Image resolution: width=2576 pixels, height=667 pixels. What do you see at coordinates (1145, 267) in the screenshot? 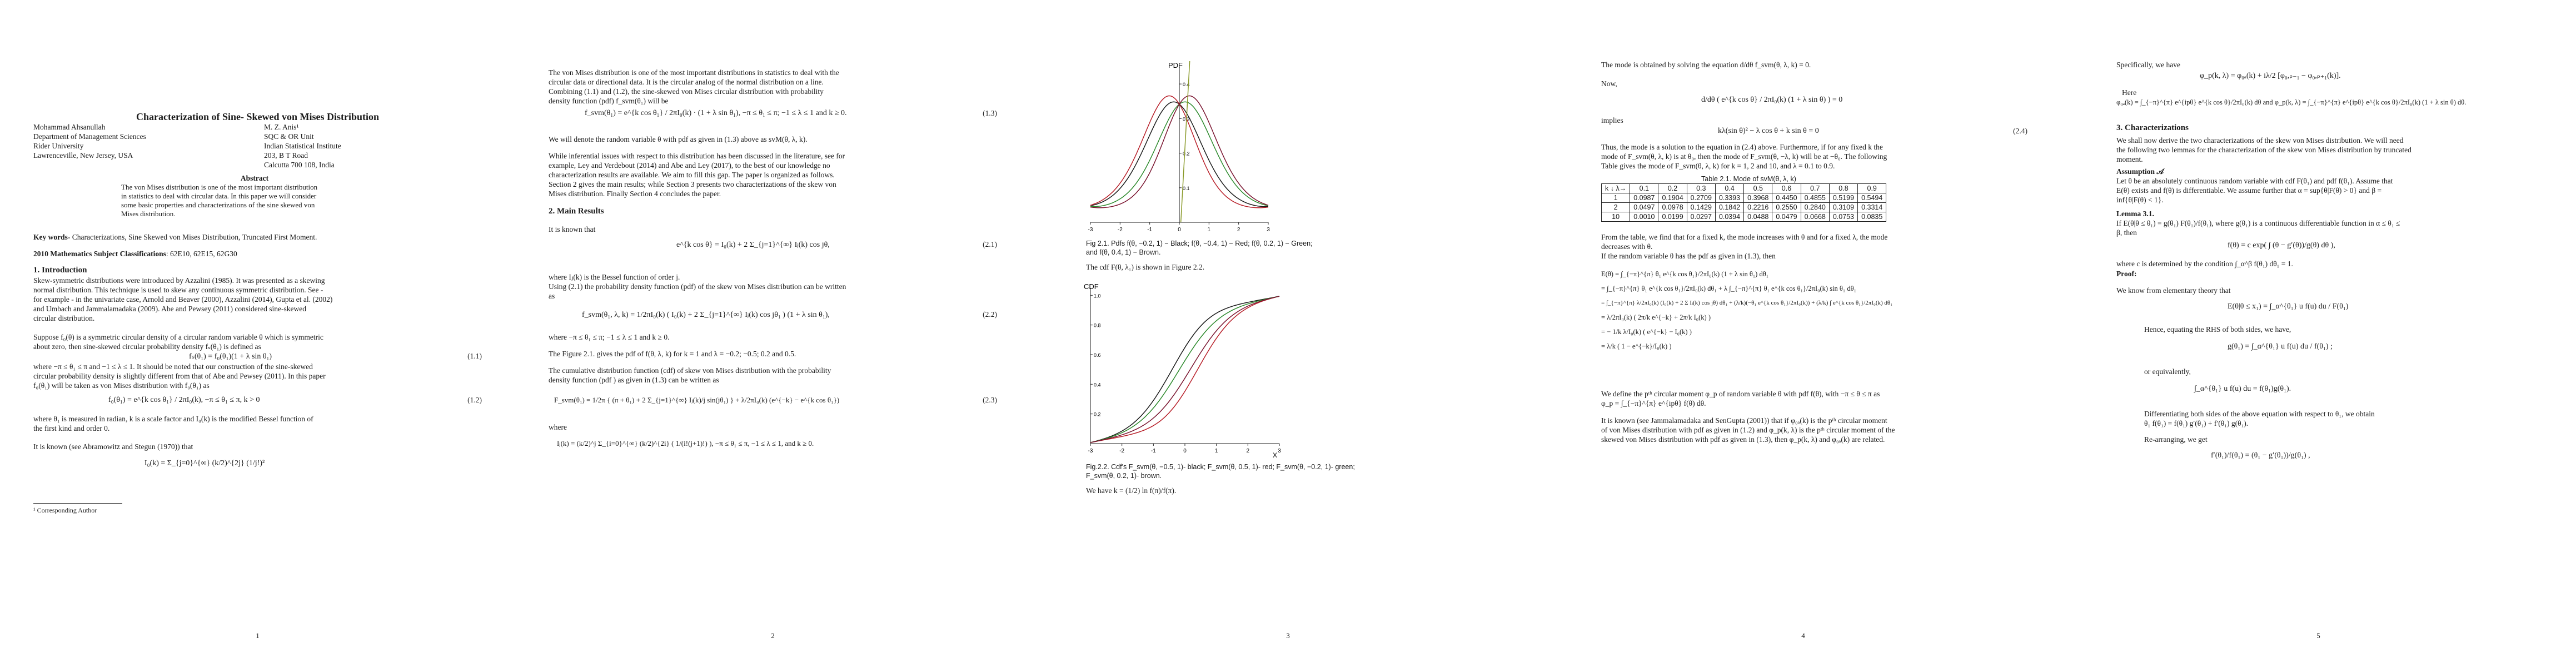
I see `cdf-intro: The cdf F(θ, λ₁) is shown in Figure 2.2.` at bounding box center [1145, 267].